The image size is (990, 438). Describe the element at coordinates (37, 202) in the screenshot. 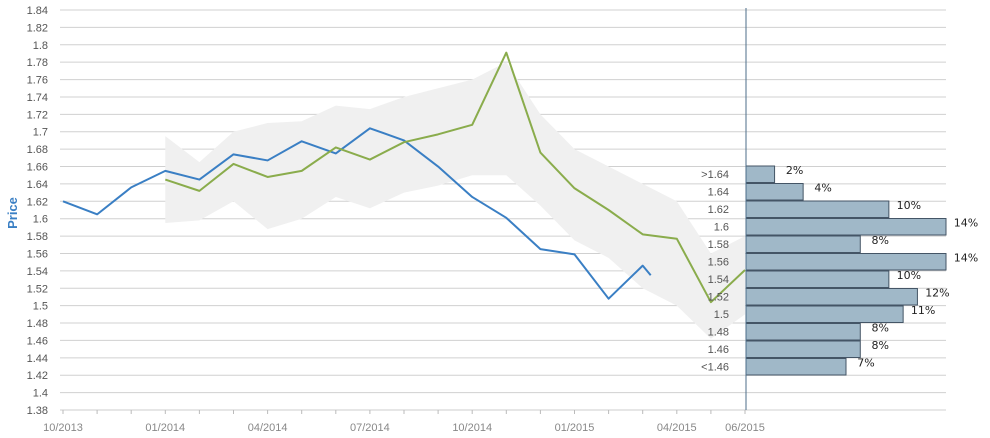

I see `y-tick-label: 1.62` at that location.